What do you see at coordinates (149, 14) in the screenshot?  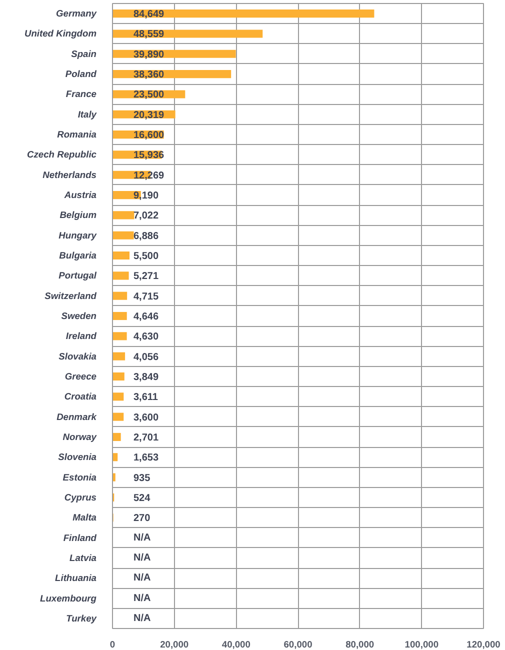 I see `data-label: 84,649` at bounding box center [149, 14].